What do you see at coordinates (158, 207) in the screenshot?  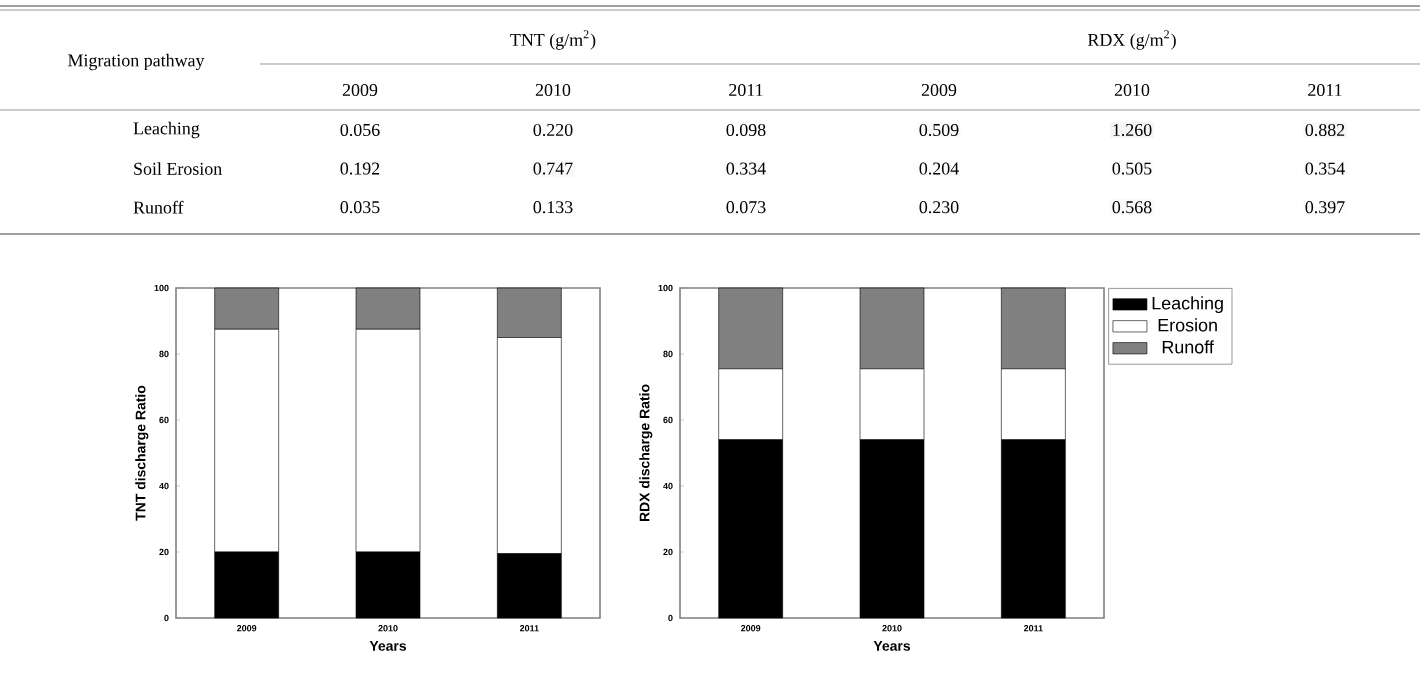 I see `y-tick-label: Runoff` at bounding box center [158, 207].